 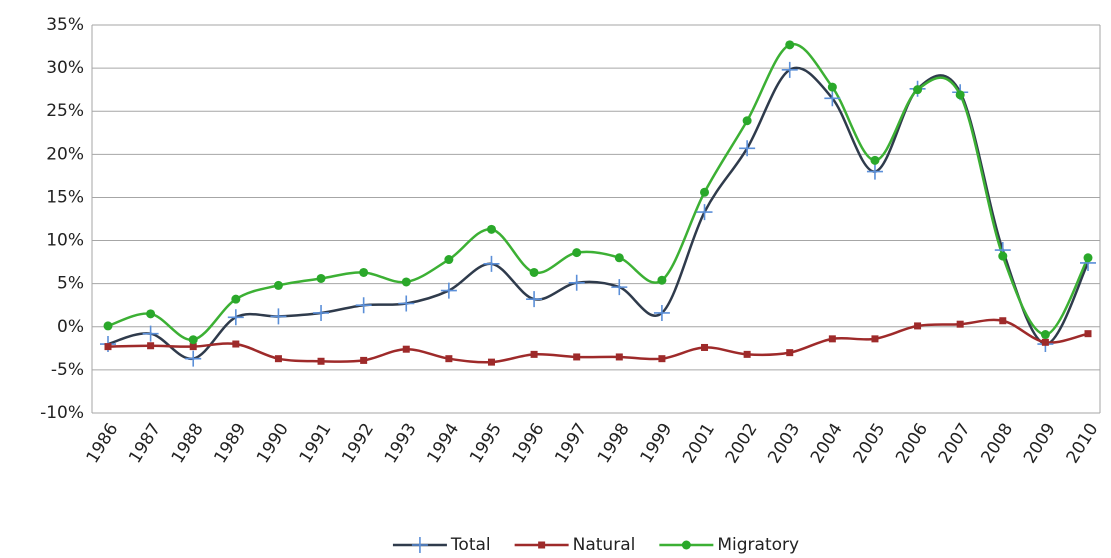 I want to click on legend: Total Natural Migratory, so click(x=595, y=545).